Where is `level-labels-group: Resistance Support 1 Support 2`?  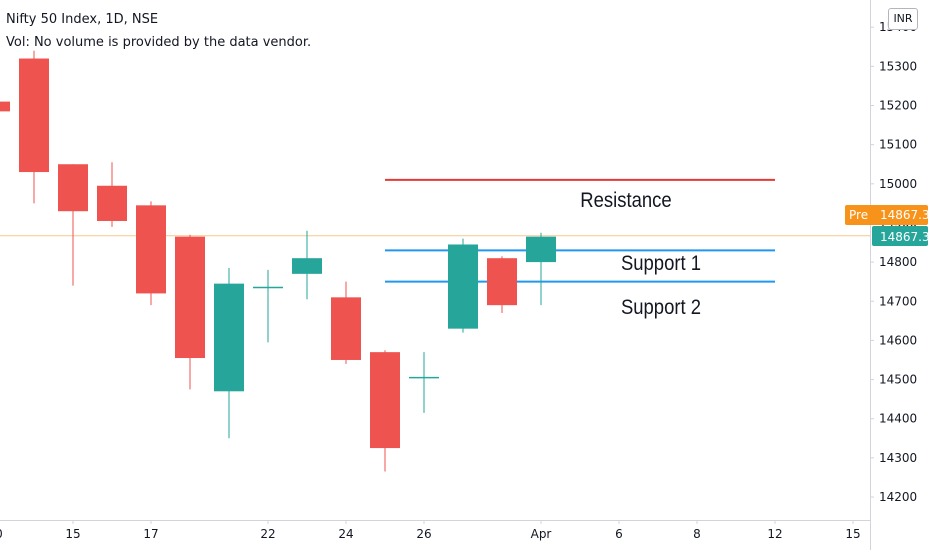
level-labels-group: Resistance Support 1 Support 2 is located at coordinates (640, 254).